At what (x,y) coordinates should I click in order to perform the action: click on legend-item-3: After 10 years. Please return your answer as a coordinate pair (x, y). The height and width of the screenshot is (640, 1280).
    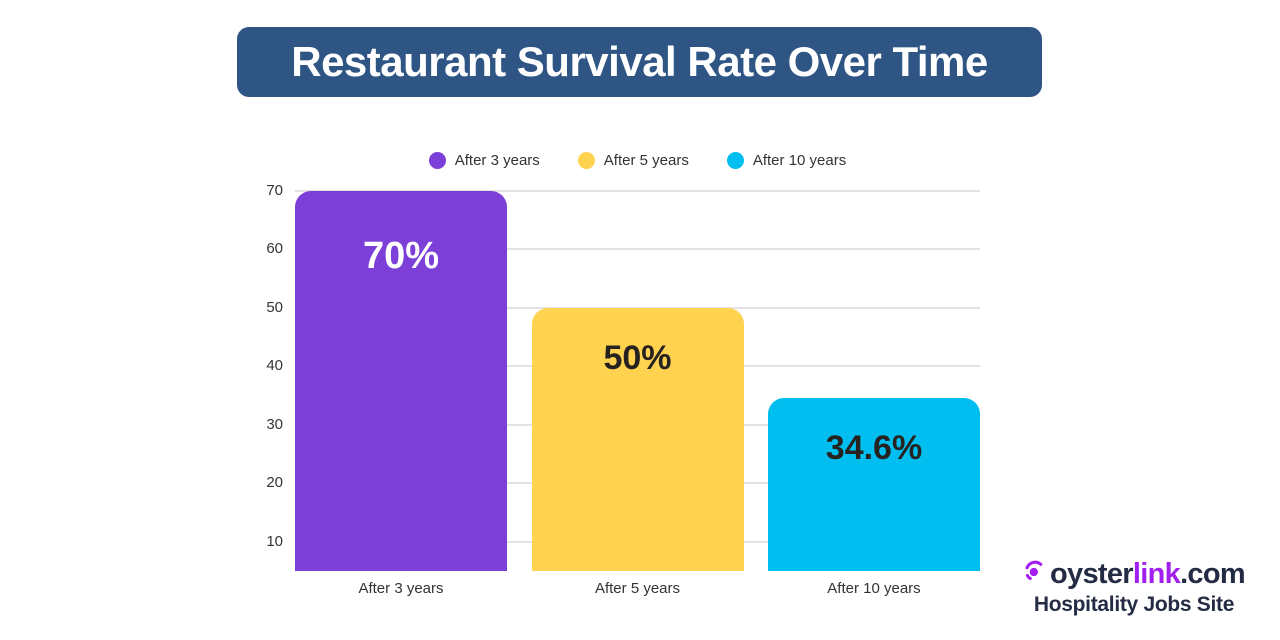
    Looking at the image, I should click on (786, 160).